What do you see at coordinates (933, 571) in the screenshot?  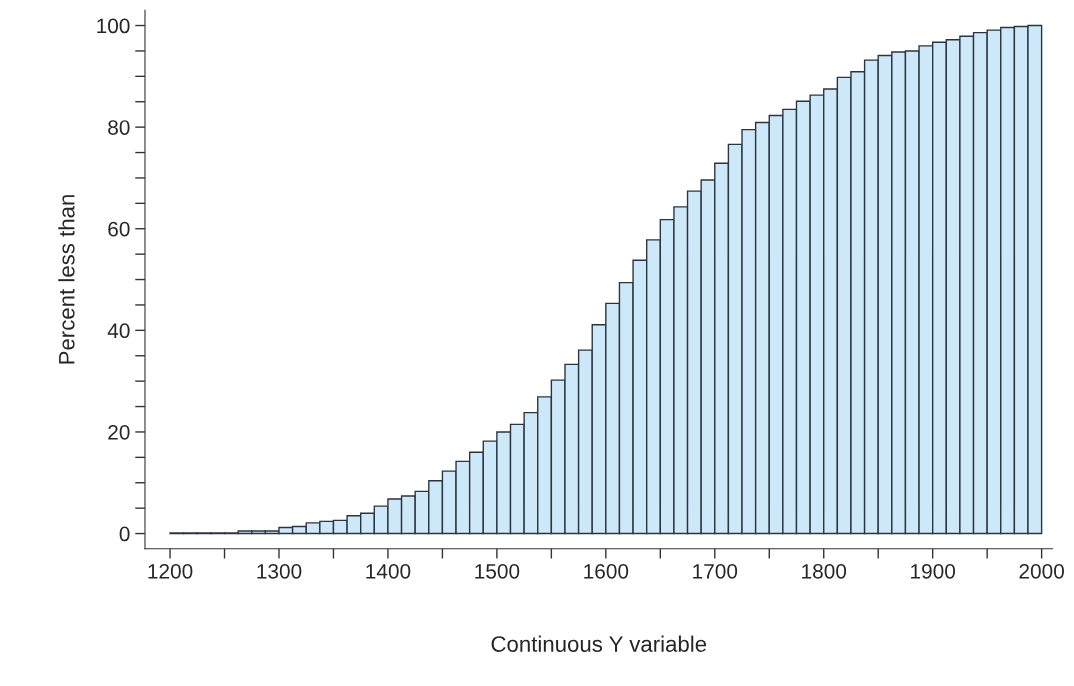 I see `x-tick-label: 1900` at bounding box center [933, 571].